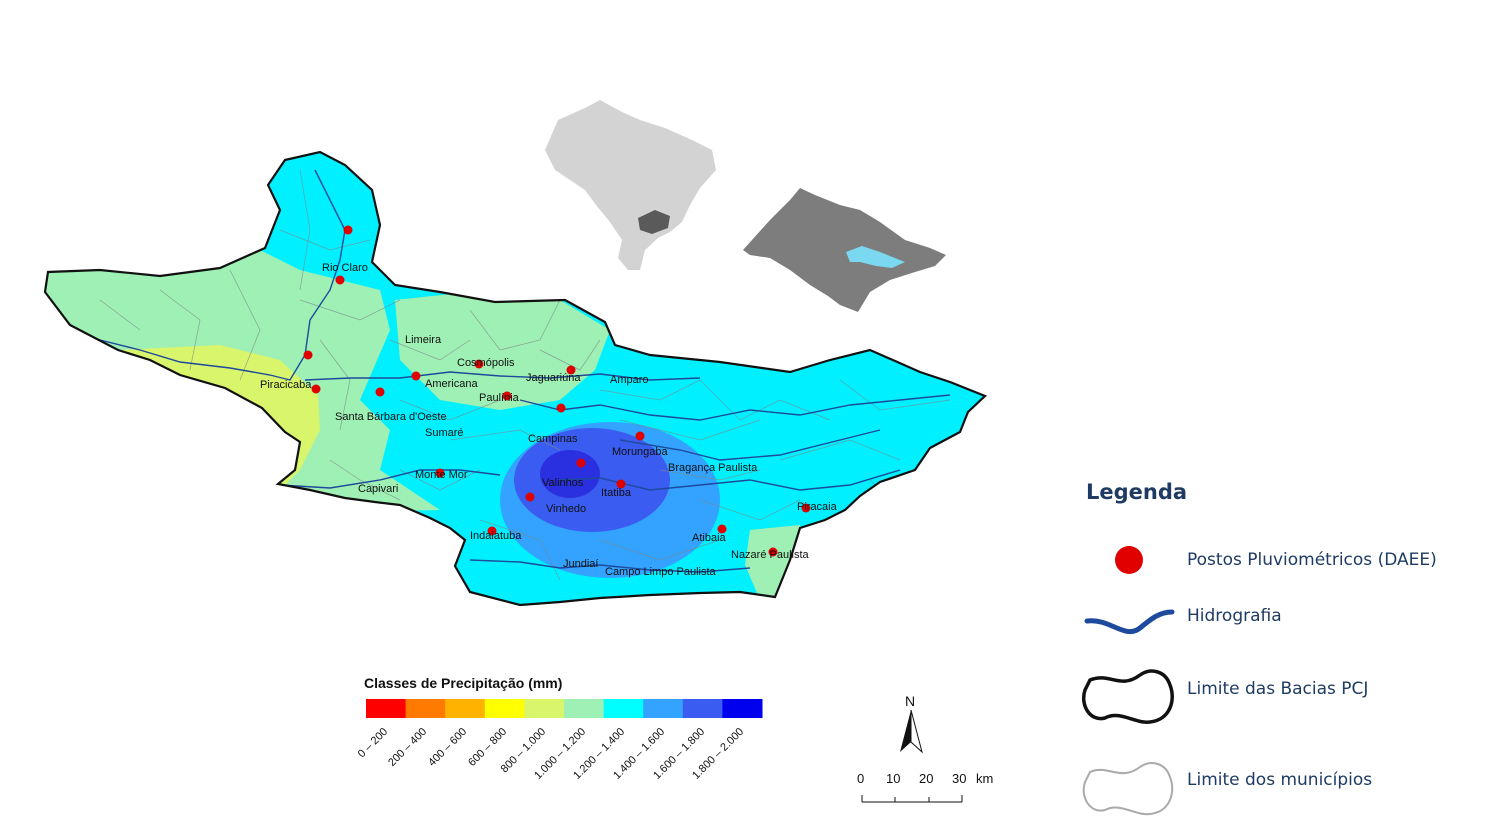  Describe the element at coordinates (345, 268) in the screenshot. I see `city-label: Rio Claro` at that location.